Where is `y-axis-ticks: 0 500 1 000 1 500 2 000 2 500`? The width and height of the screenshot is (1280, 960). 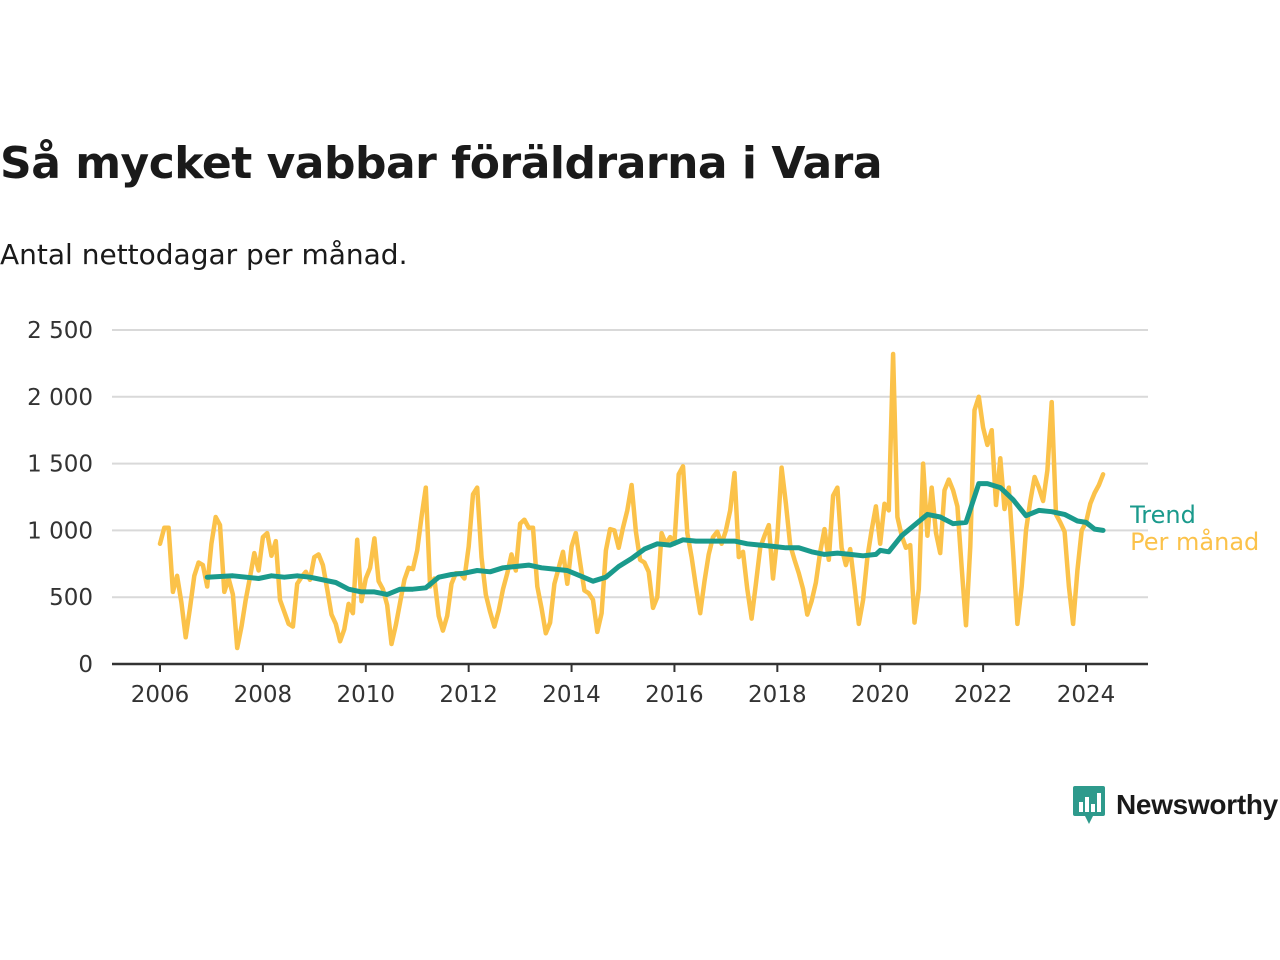
y-axis-ticks: 0 500 1 000 1 500 2 000 2 500 is located at coordinates (60, 498).